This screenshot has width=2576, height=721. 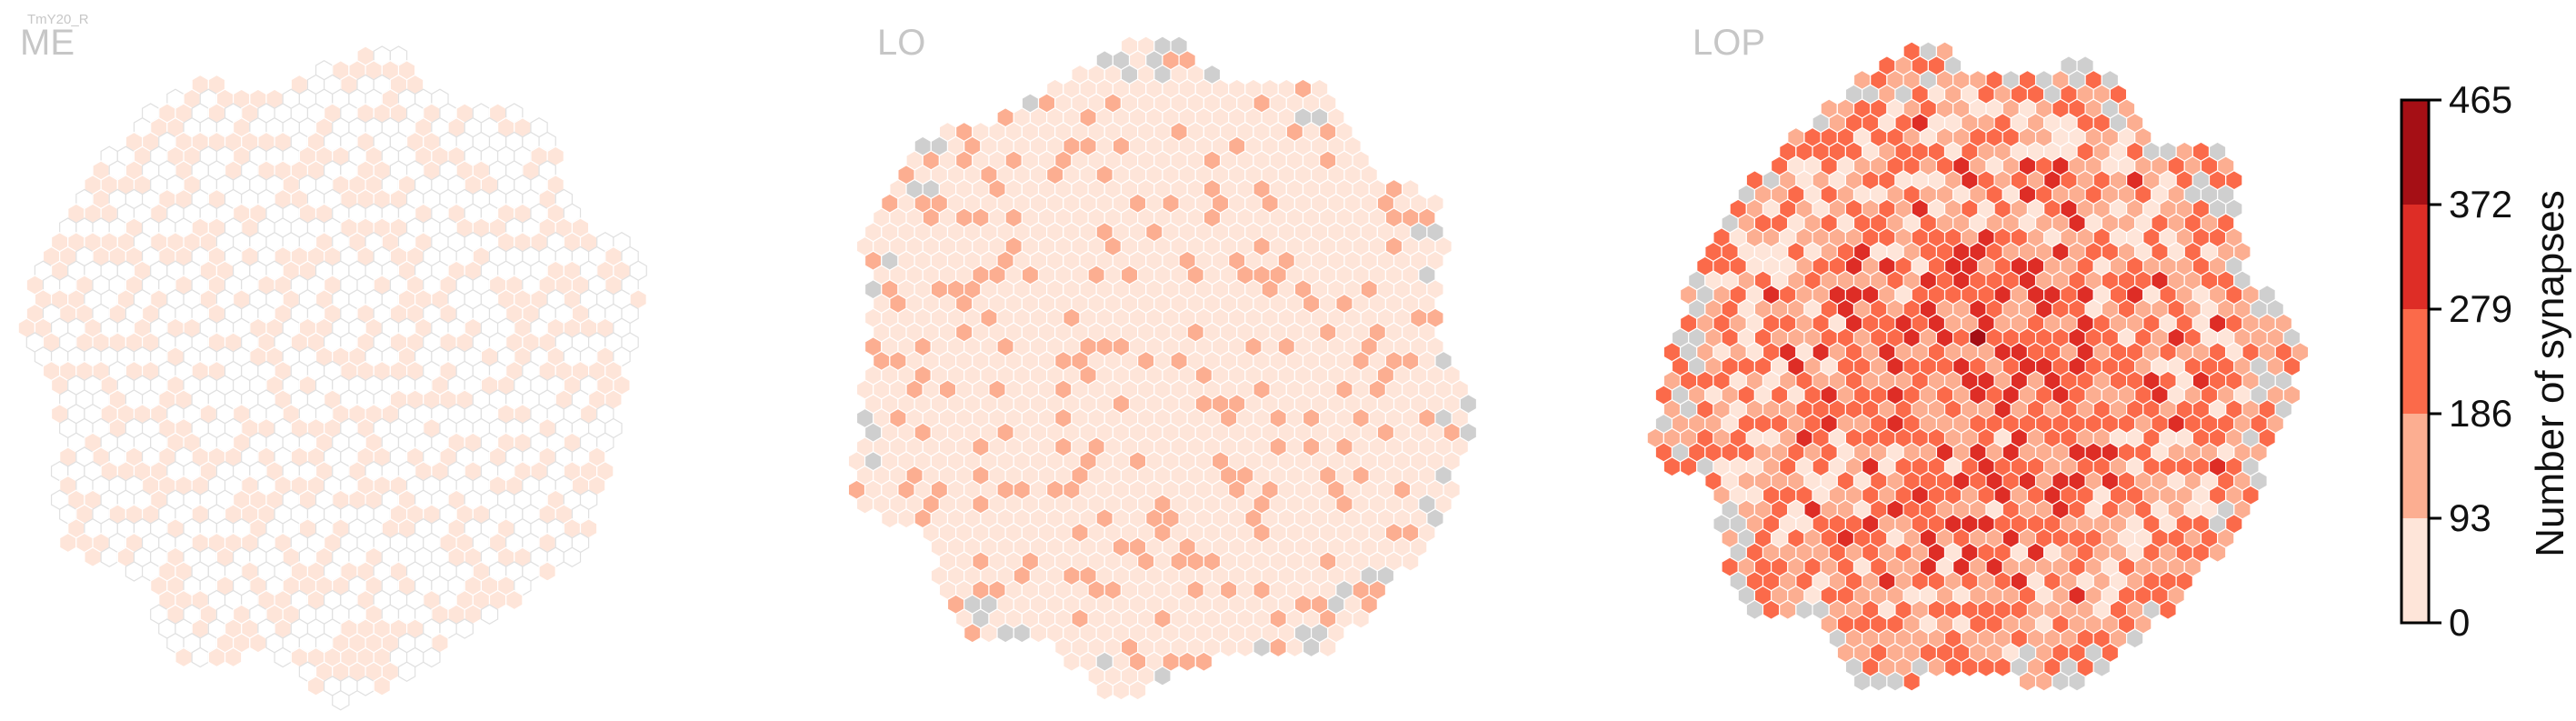 What do you see at coordinates (2459, 622) in the screenshot?
I see `colorbar-tick-label: 0` at bounding box center [2459, 622].